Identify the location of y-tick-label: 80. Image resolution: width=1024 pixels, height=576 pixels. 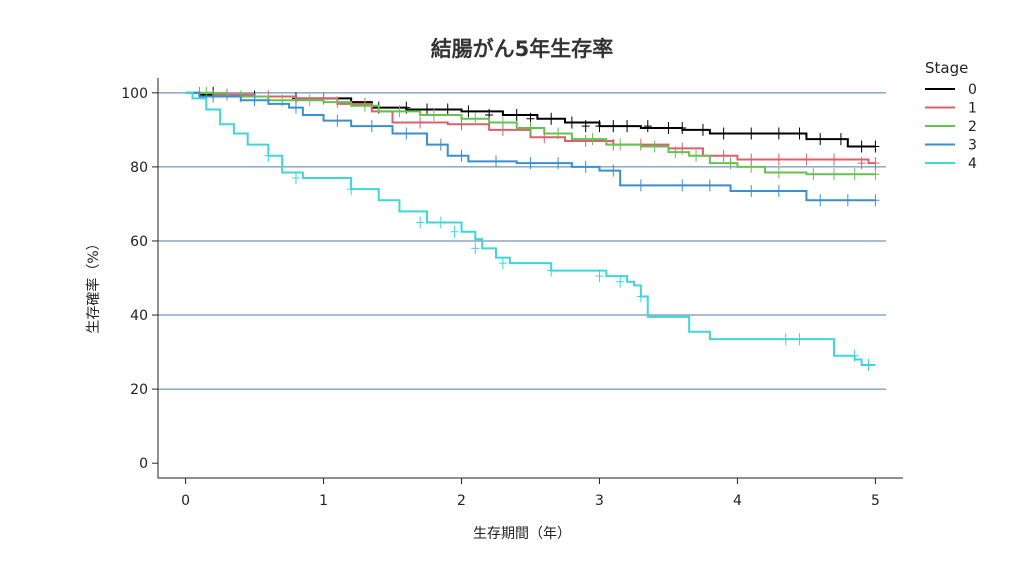
(139, 168).